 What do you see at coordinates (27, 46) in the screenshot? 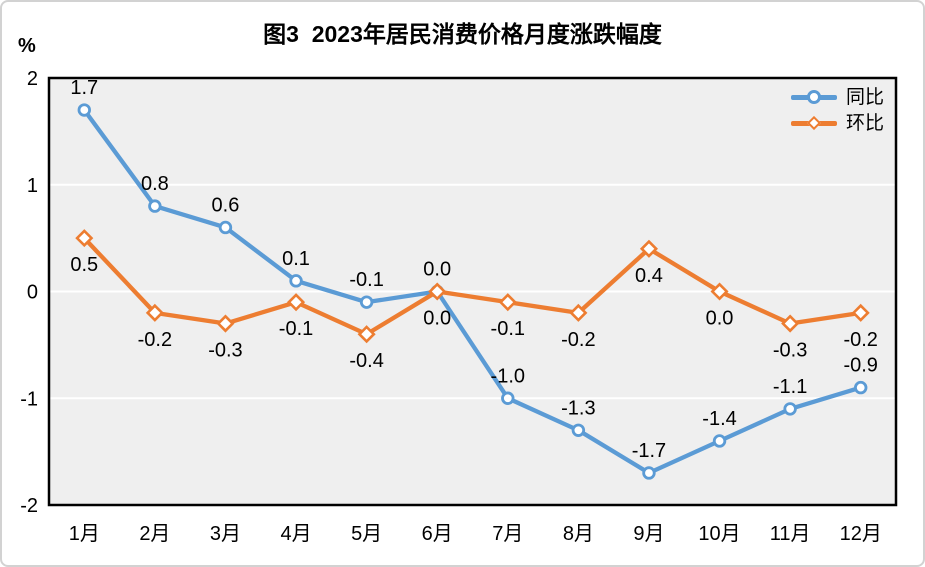
I see `y-axis-unit-label: %` at bounding box center [27, 46].